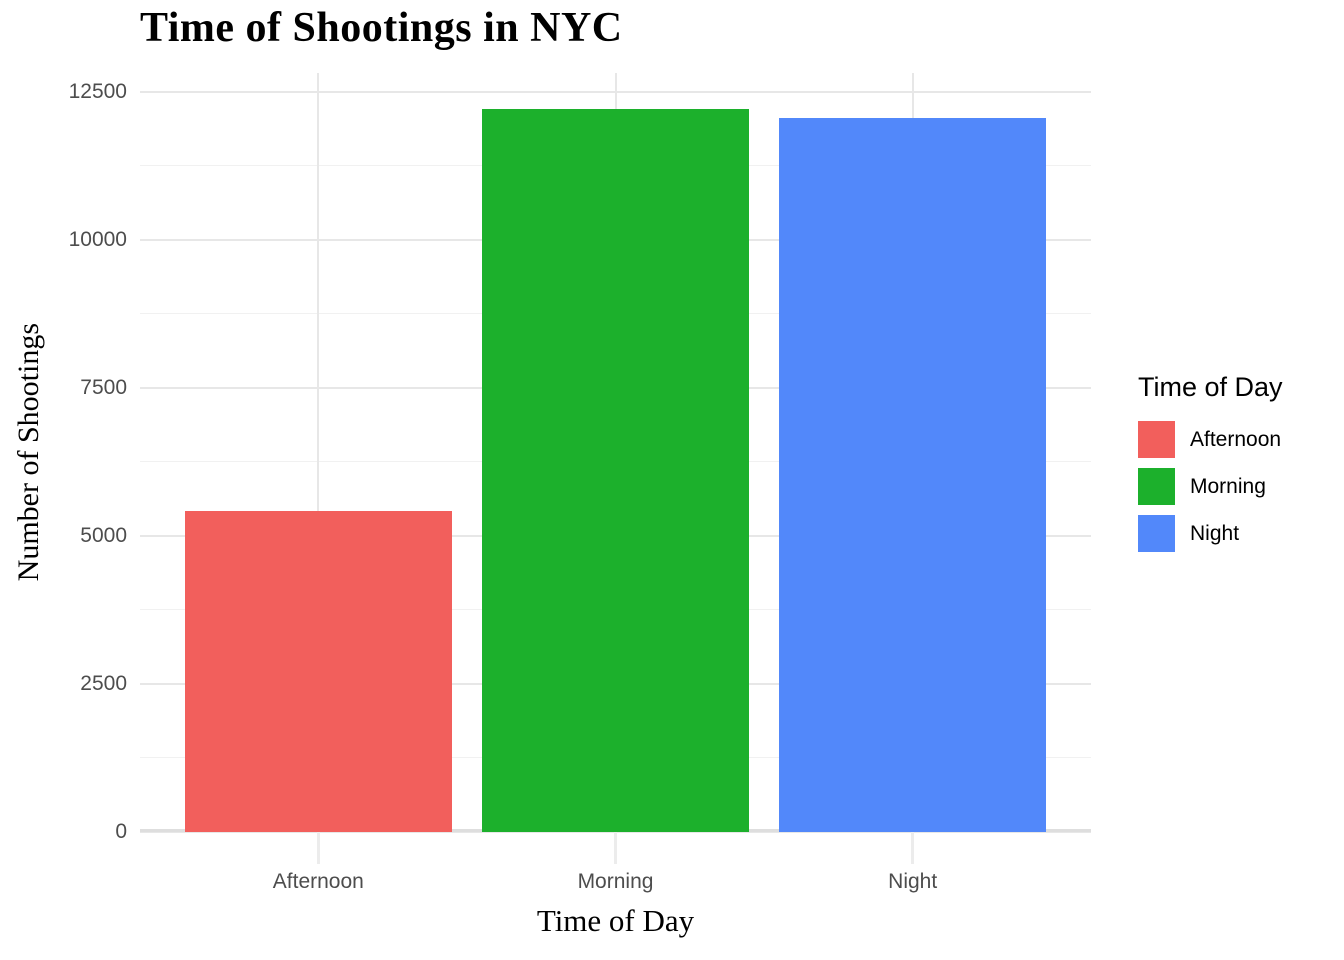  I want to click on y-axis-title: Number of Shootings, so click(29, 452).